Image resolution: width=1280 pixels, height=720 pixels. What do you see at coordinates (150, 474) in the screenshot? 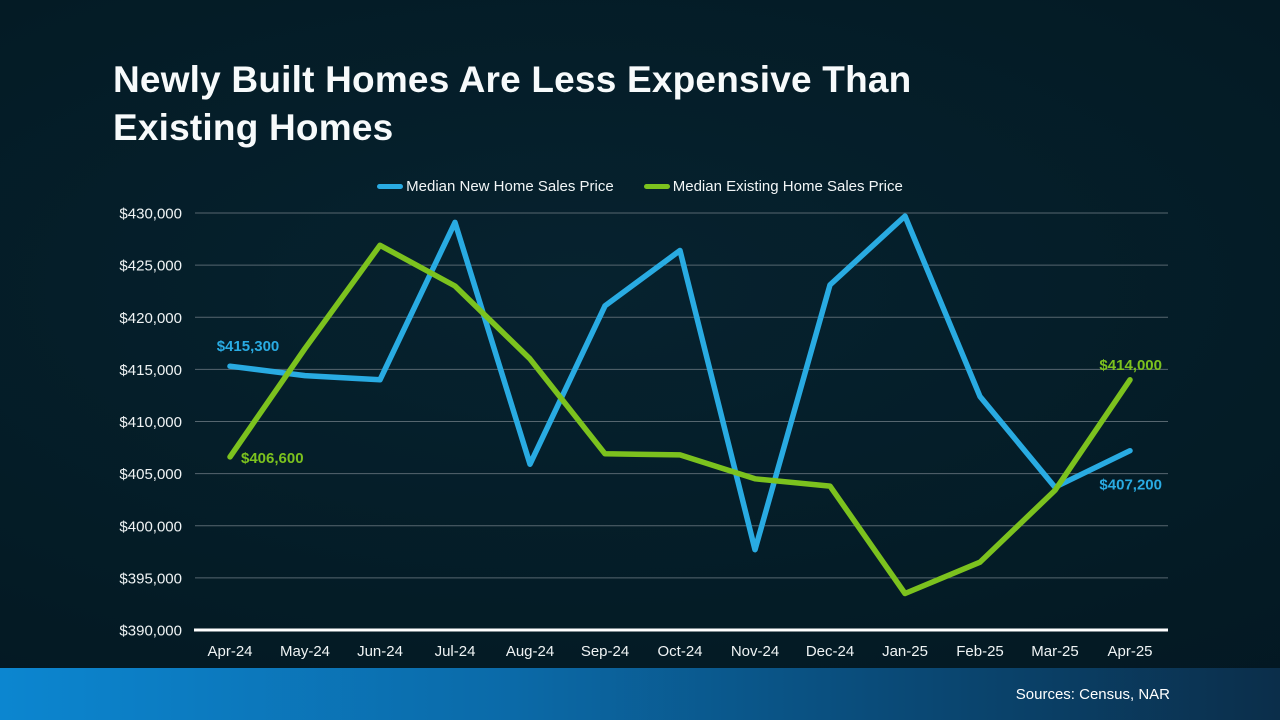
I see `y-tick-label: $405,000` at bounding box center [150, 474].